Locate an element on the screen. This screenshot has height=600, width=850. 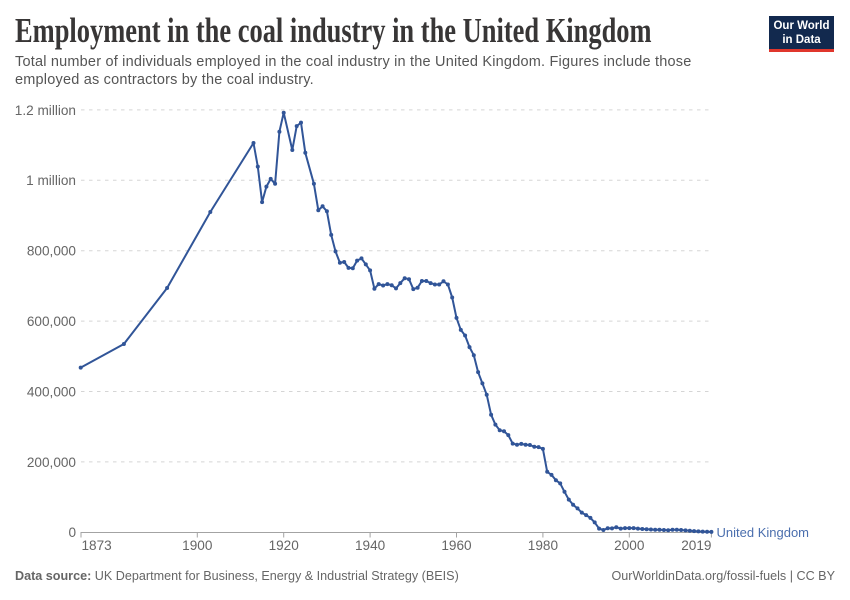
svg-text: 600,000 is located at coordinates (52, 321).